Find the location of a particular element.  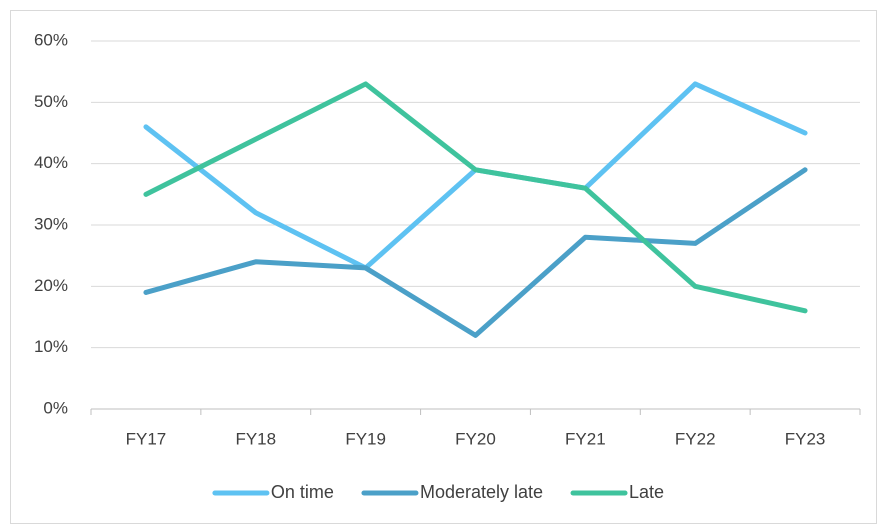

x-tick-label: FY20 is located at coordinates (475, 438).